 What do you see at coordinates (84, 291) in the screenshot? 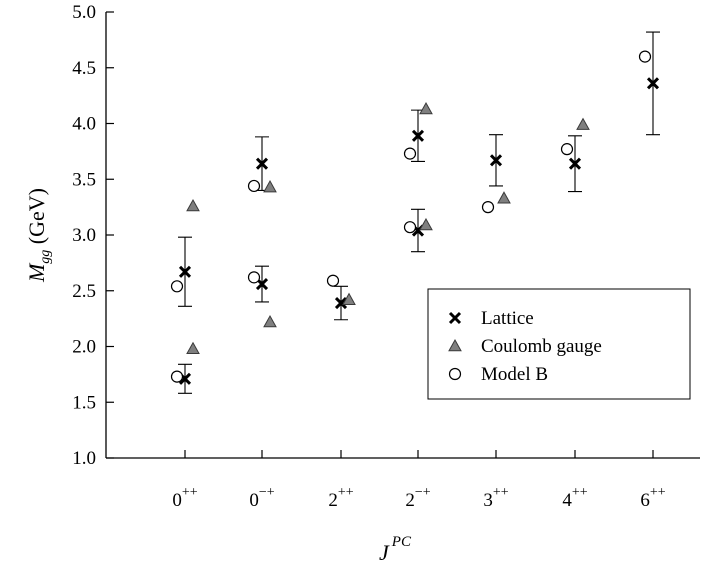
I see `y-tick-label: 2.5` at bounding box center [84, 291].